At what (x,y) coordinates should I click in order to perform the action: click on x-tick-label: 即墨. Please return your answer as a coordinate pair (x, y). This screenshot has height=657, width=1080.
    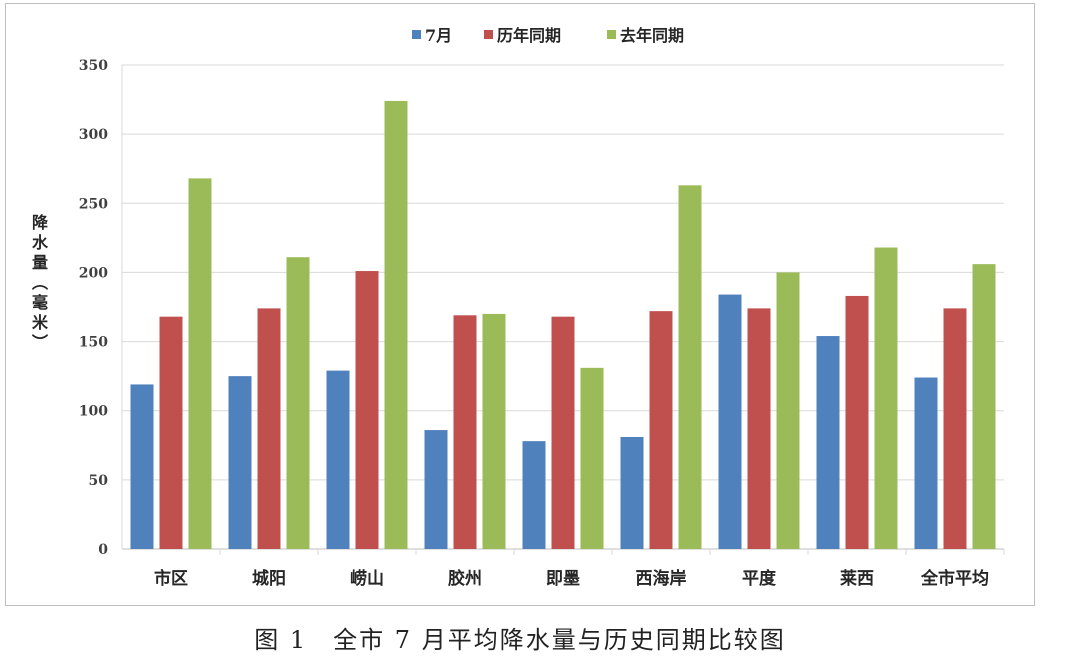
    Looking at the image, I should click on (563, 579).